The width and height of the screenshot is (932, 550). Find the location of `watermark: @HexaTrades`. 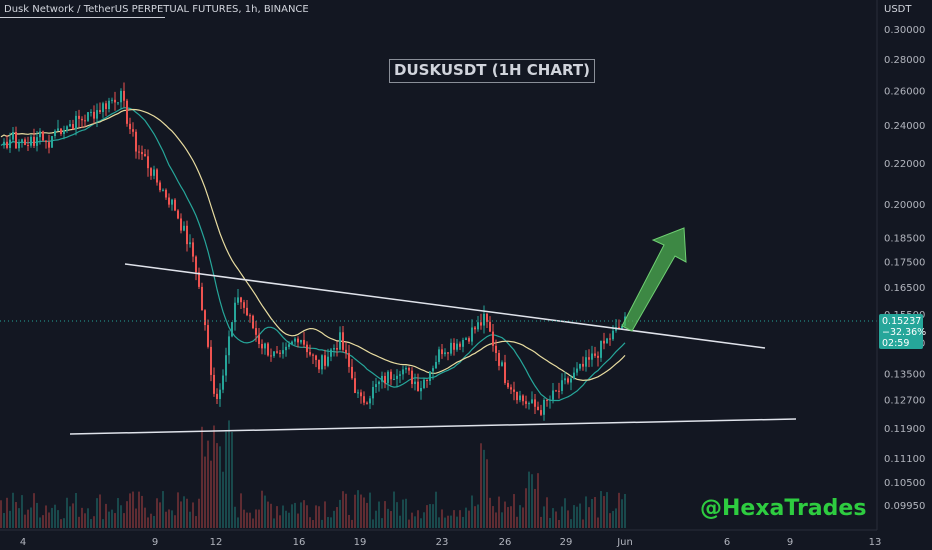

watermark: @HexaTrades is located at coordinates (783, 508).